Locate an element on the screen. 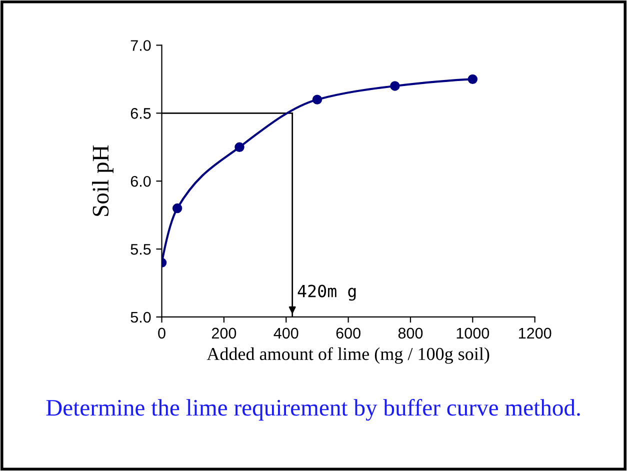 This screenshot has height=471, width=627. y-tick-label: 5.5 is located at coordinates (140, 249).